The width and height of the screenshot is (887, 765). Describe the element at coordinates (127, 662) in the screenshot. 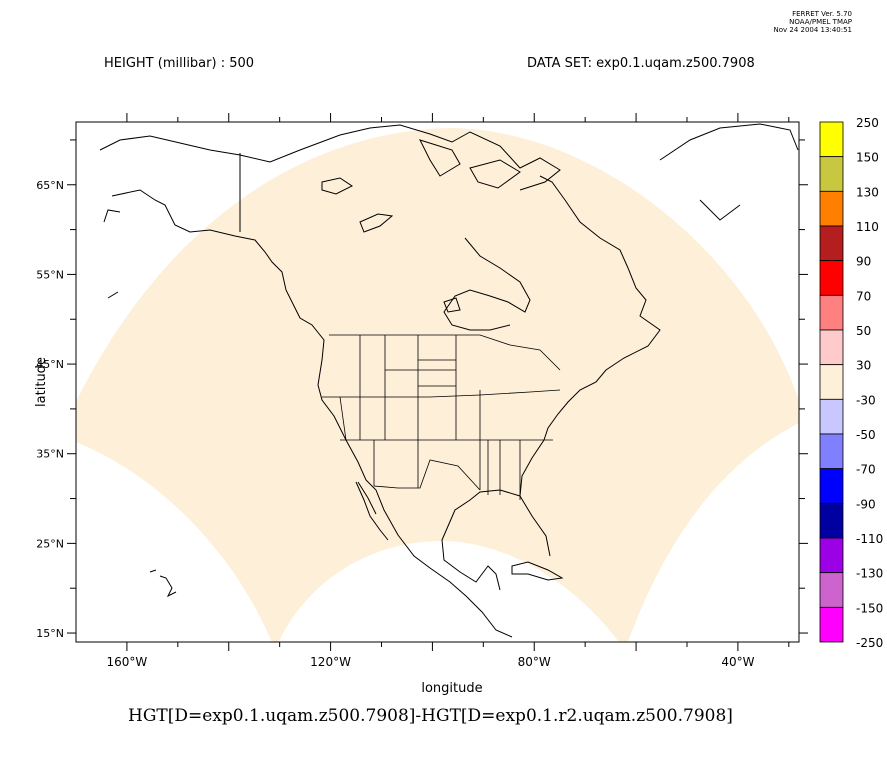

I see `x-tick-label: 160°W` at that location.